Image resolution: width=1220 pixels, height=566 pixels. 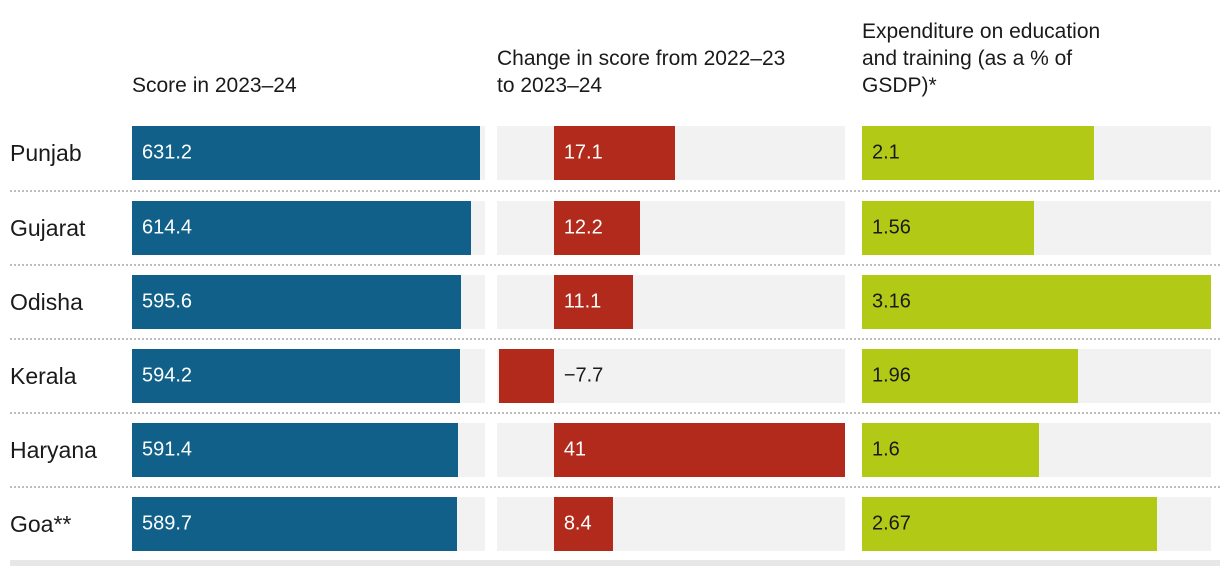 I want to click on chart-row: Gujarat 614.4 12.2 1.56, so click(x=615, y=227).